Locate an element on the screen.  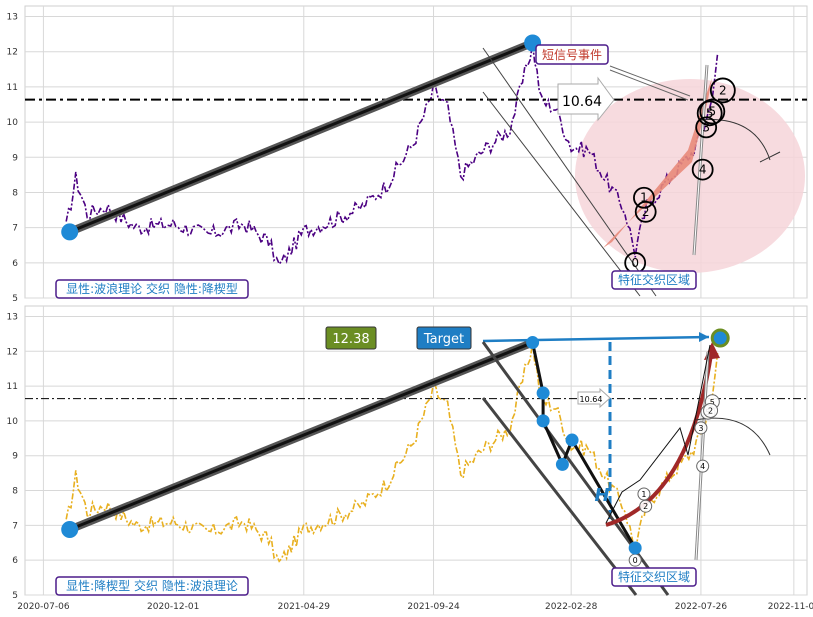
top-legend-text: 显性:波浪理论 交织 隐性:降楔型 is located at coordinates (152, 288).